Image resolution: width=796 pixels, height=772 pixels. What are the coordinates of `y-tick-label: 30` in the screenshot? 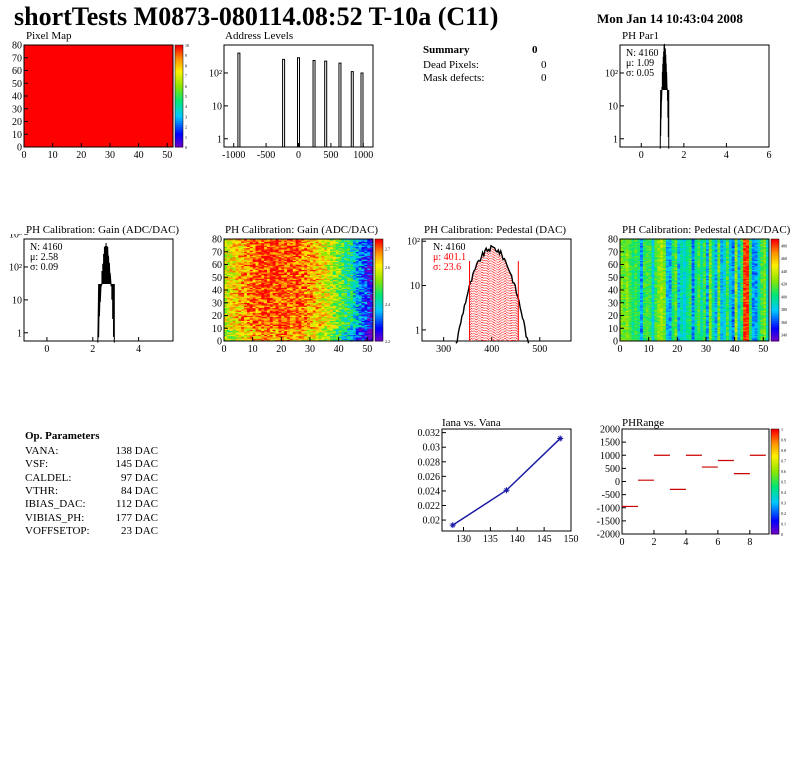 It's located at (17, 109).